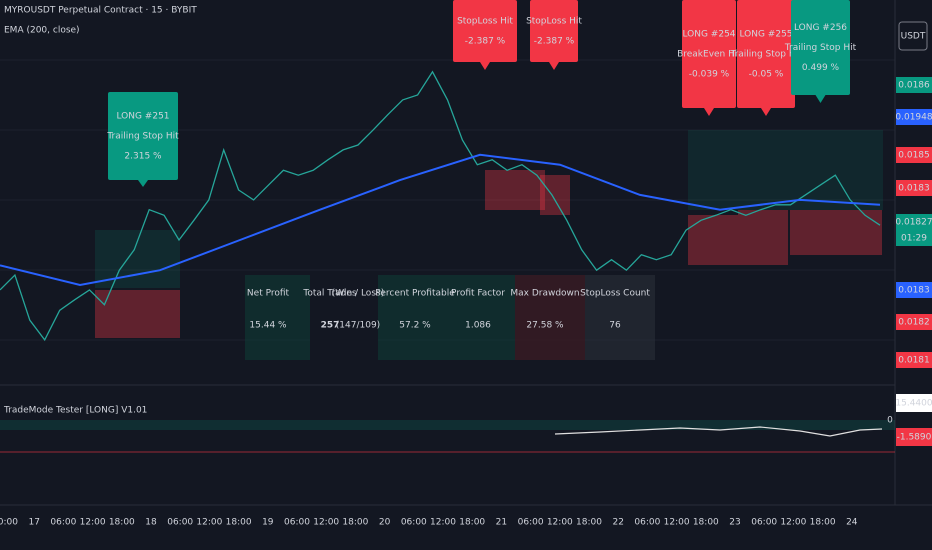  Describe the element at coordinates (734, 523) in the screenshot. I see `time-label: 23` at that location.